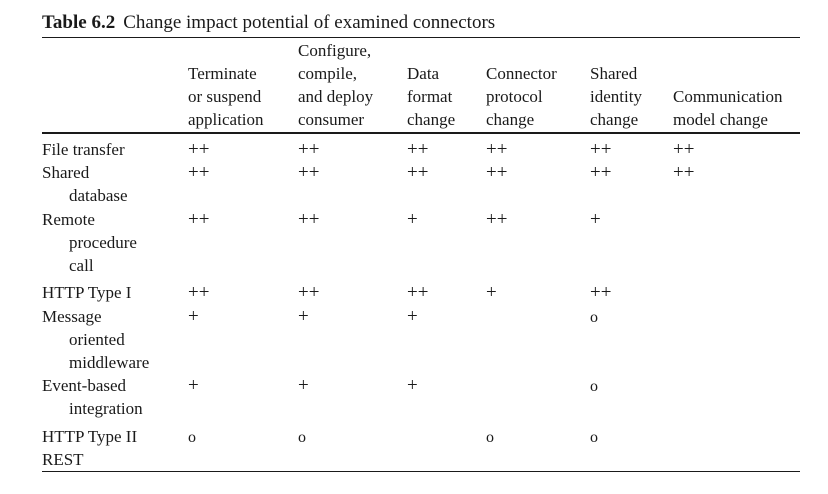 The image size is (828, 494). Describe the element at coordinates (521, 73) in the screenshot. I see `column-header-line: Connector` at that location.